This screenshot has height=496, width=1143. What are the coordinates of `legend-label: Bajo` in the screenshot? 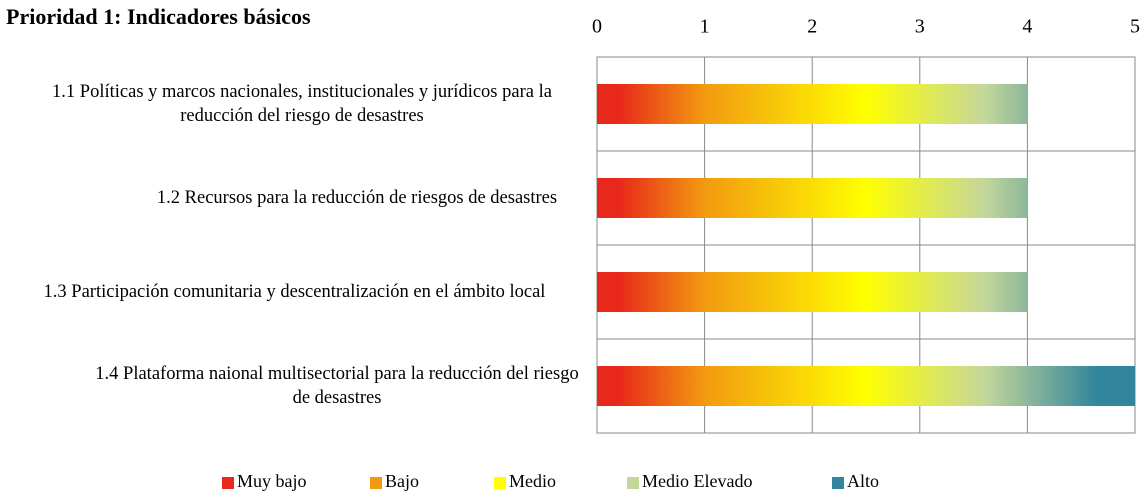 It's located at (402, 481).